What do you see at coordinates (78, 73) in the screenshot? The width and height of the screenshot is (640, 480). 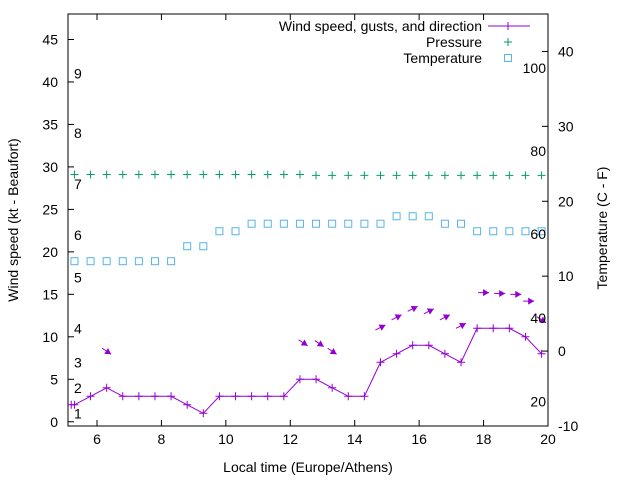 I see `beaufort-label: 9` at bounding box center [78, 73].